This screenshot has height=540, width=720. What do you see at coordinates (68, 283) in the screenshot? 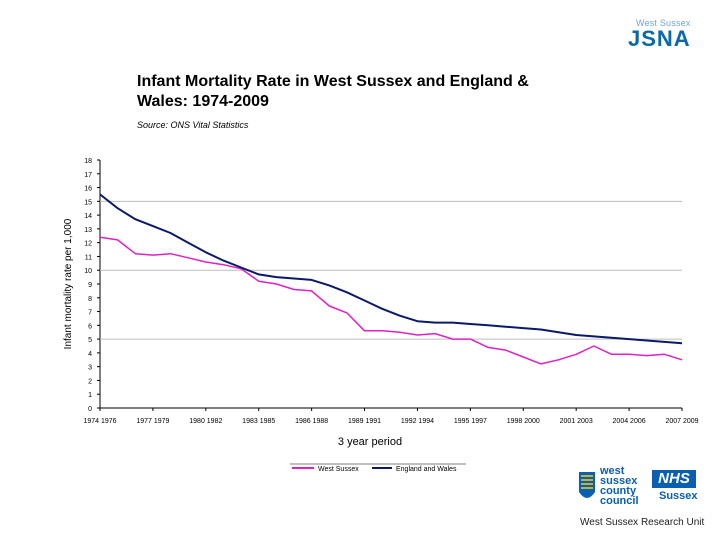
I see `y-axis-title: Infant mortality rate per 1,000` at bounding box center [68, 283].